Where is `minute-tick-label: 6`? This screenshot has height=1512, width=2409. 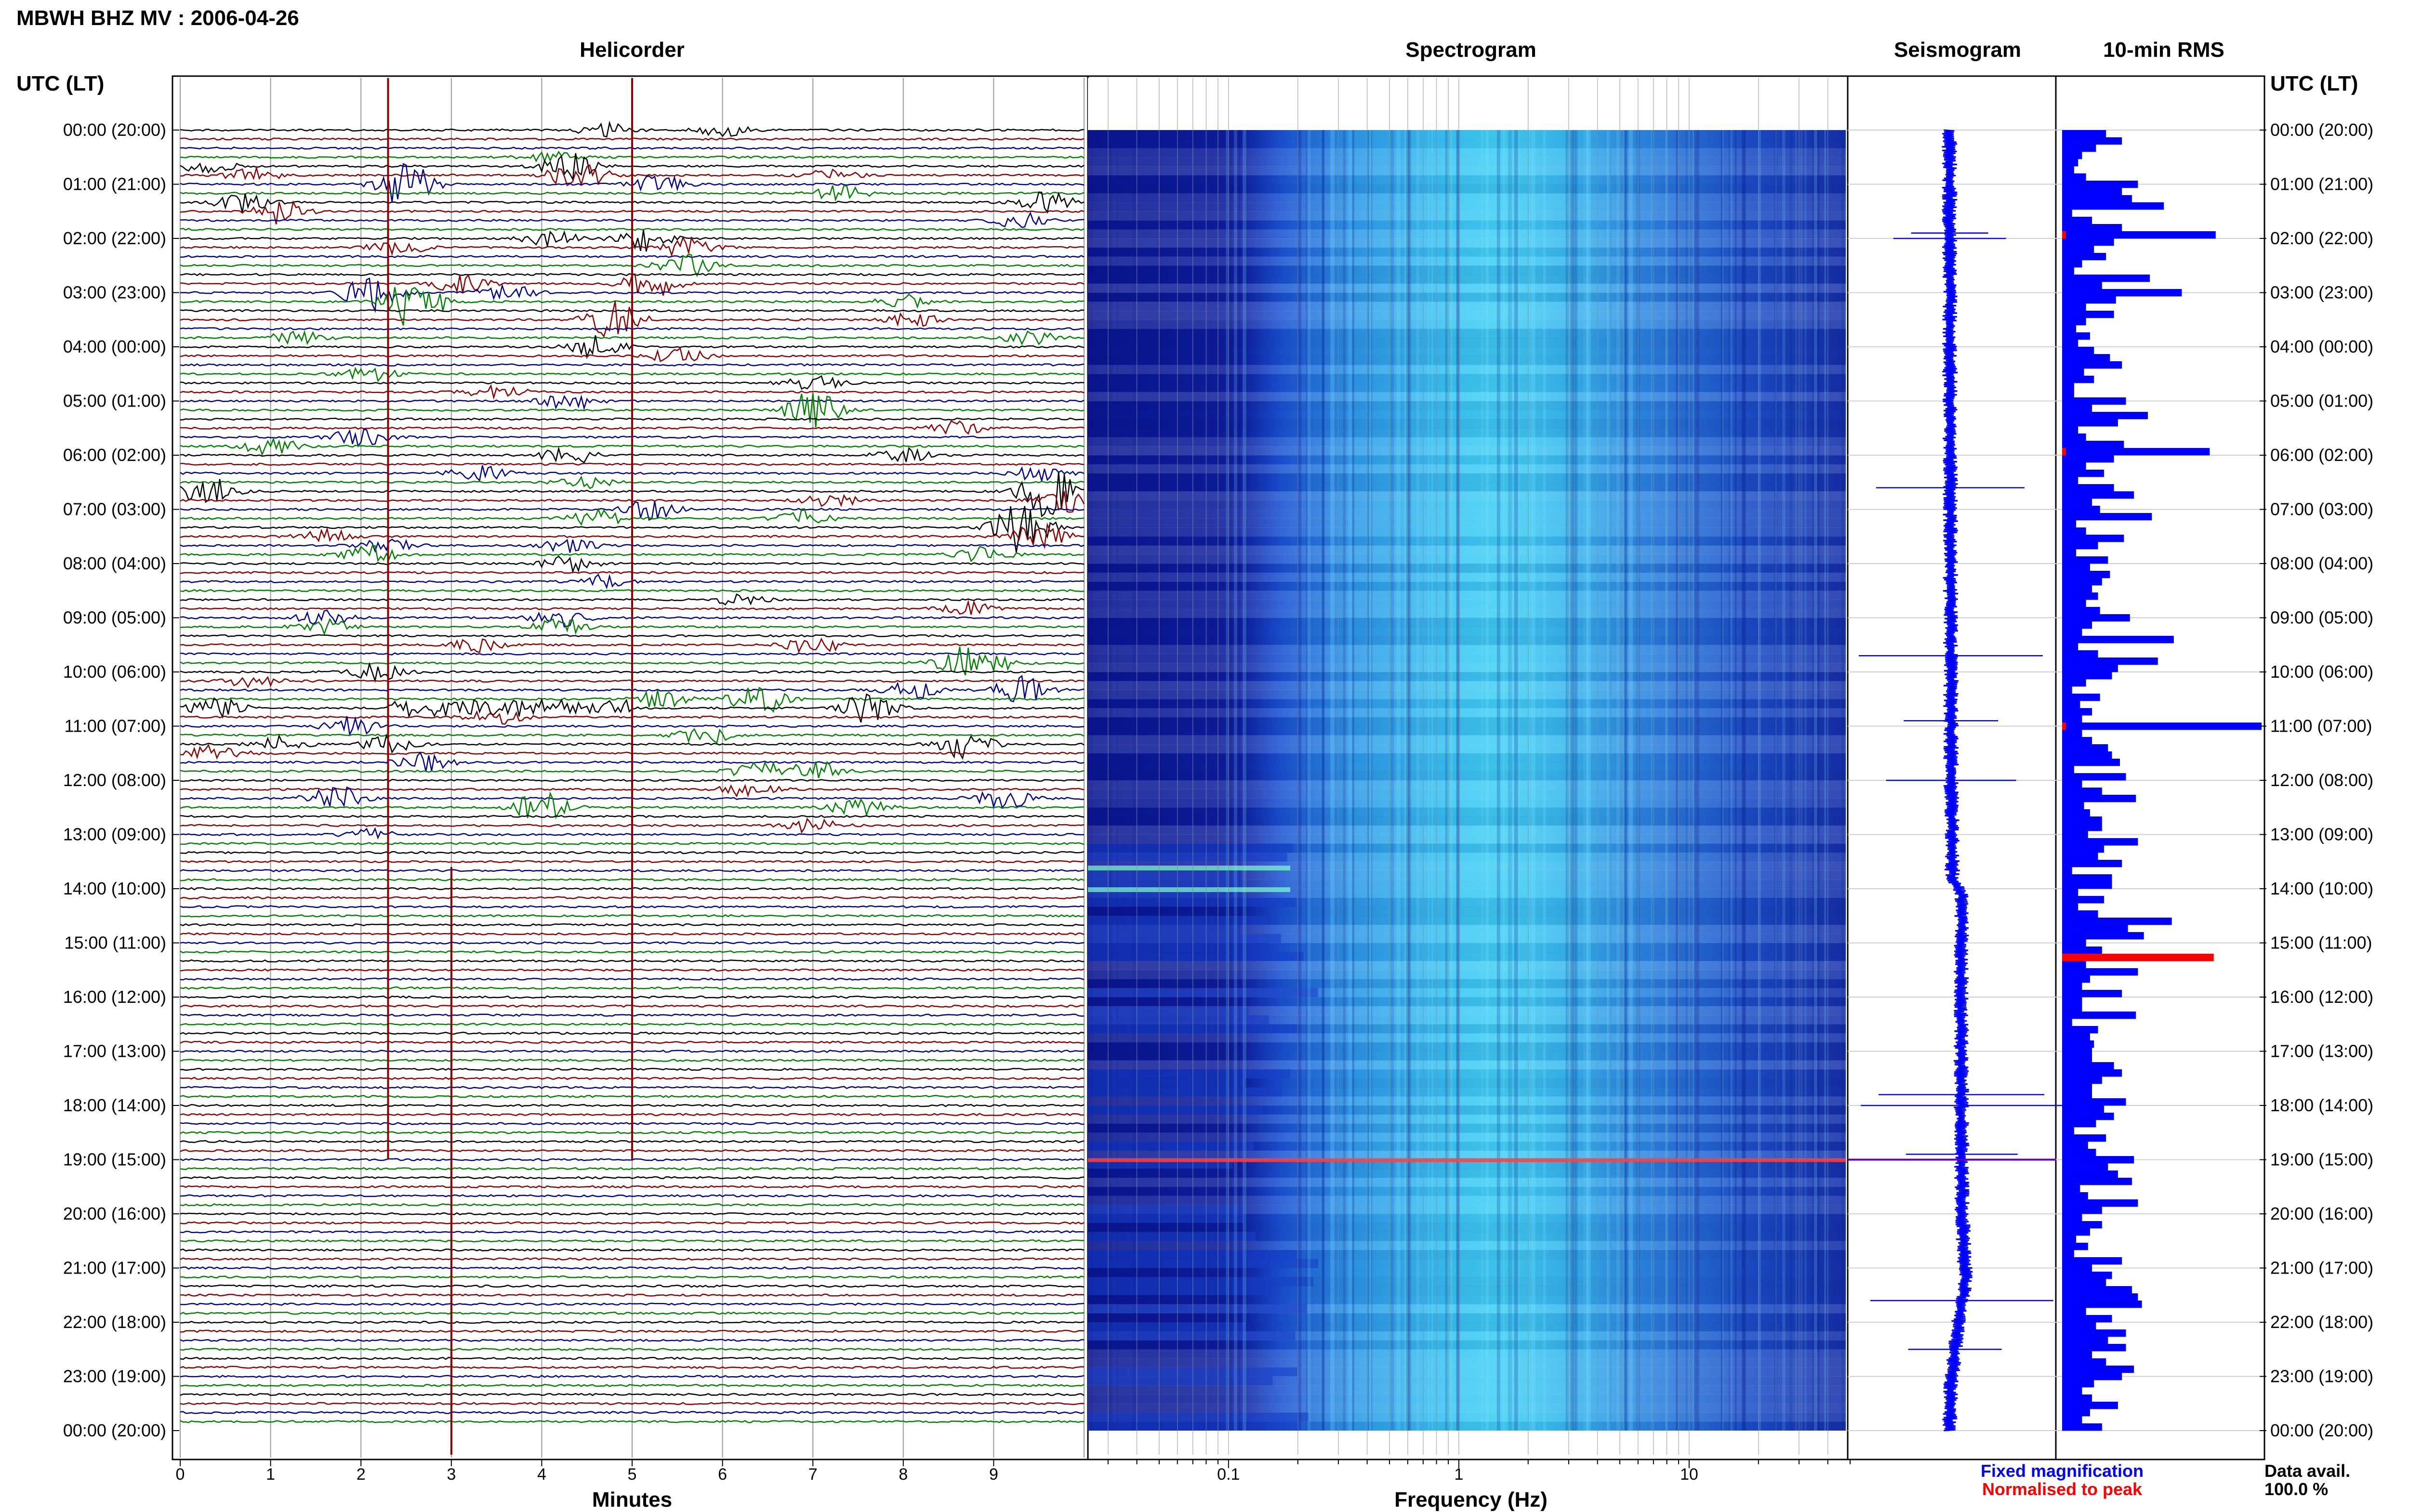
minute-tick-label: 6 is located at coordinates (722, 1474).